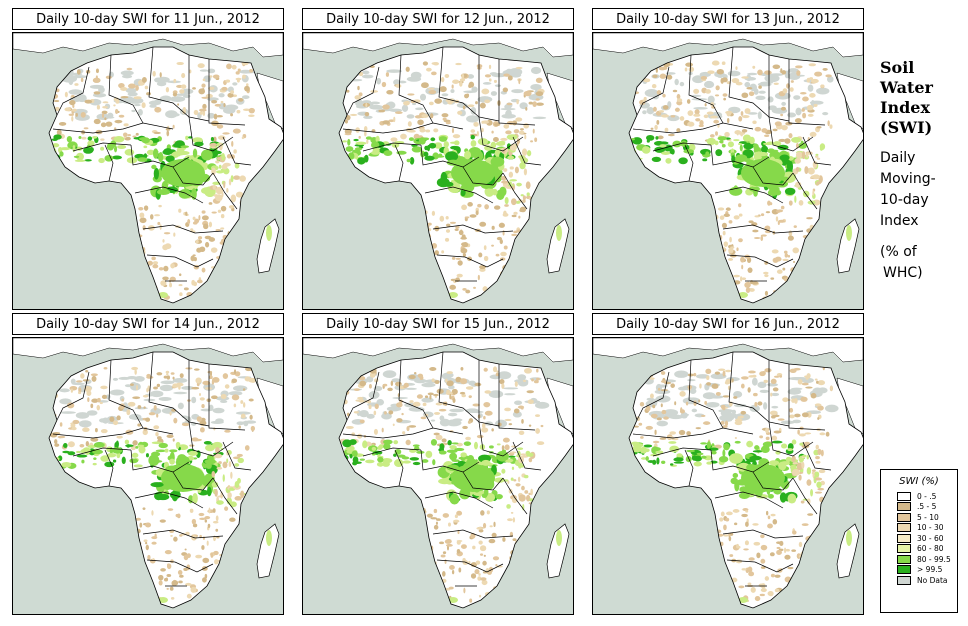  Describe the element at coordinates (927, 517) in the screenshot. I see `legend-item: 5 - 10` at that location.